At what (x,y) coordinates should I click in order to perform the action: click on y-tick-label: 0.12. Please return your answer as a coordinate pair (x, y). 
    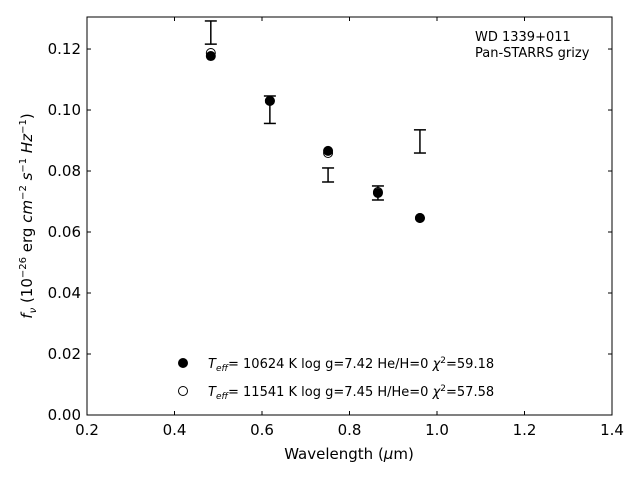
    Looking at the image, I should click on (64, 49).